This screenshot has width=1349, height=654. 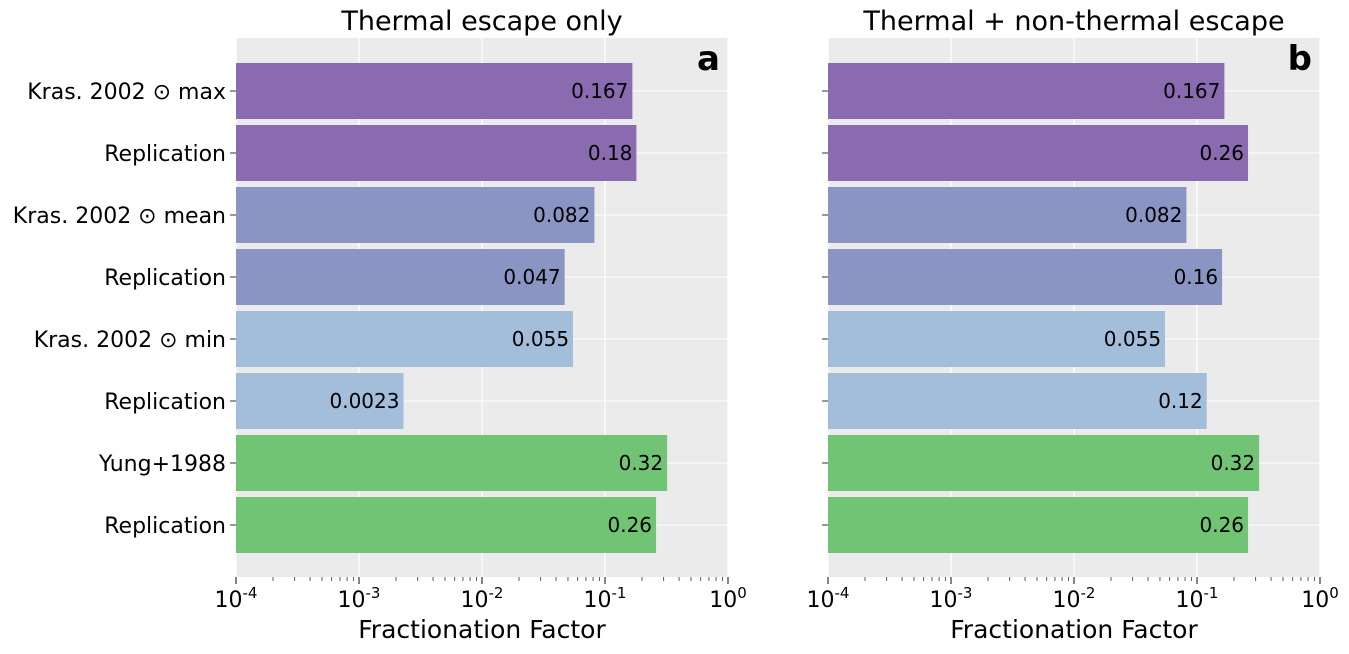 I want to click on y-tick-label: Kras. 2002 ⊙ mean, so click(x=119, y=216).